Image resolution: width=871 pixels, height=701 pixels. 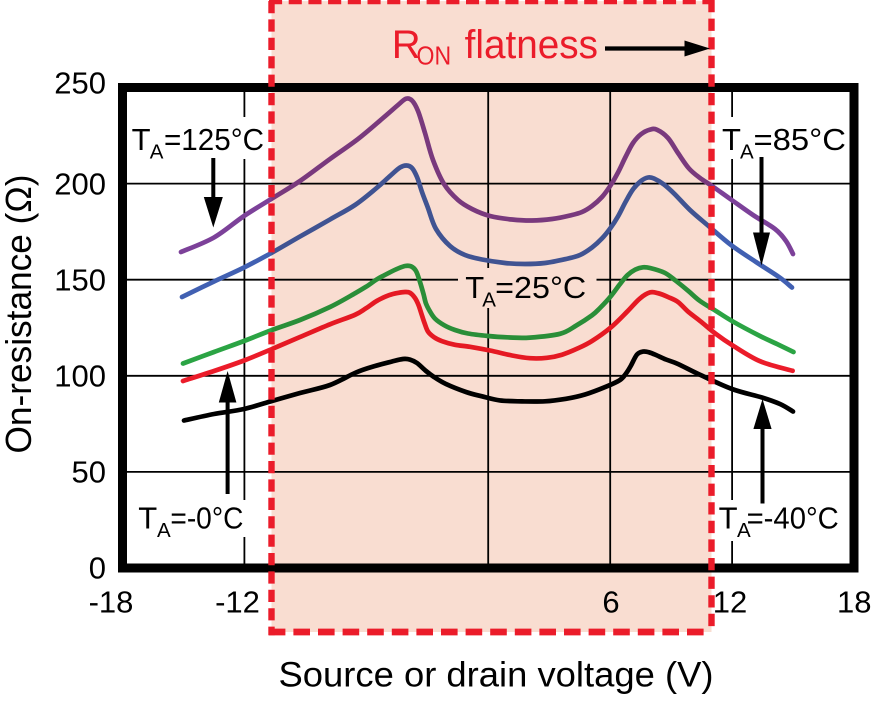 I want to click on svg-text: =-0°C, so click(x=206, y=517).